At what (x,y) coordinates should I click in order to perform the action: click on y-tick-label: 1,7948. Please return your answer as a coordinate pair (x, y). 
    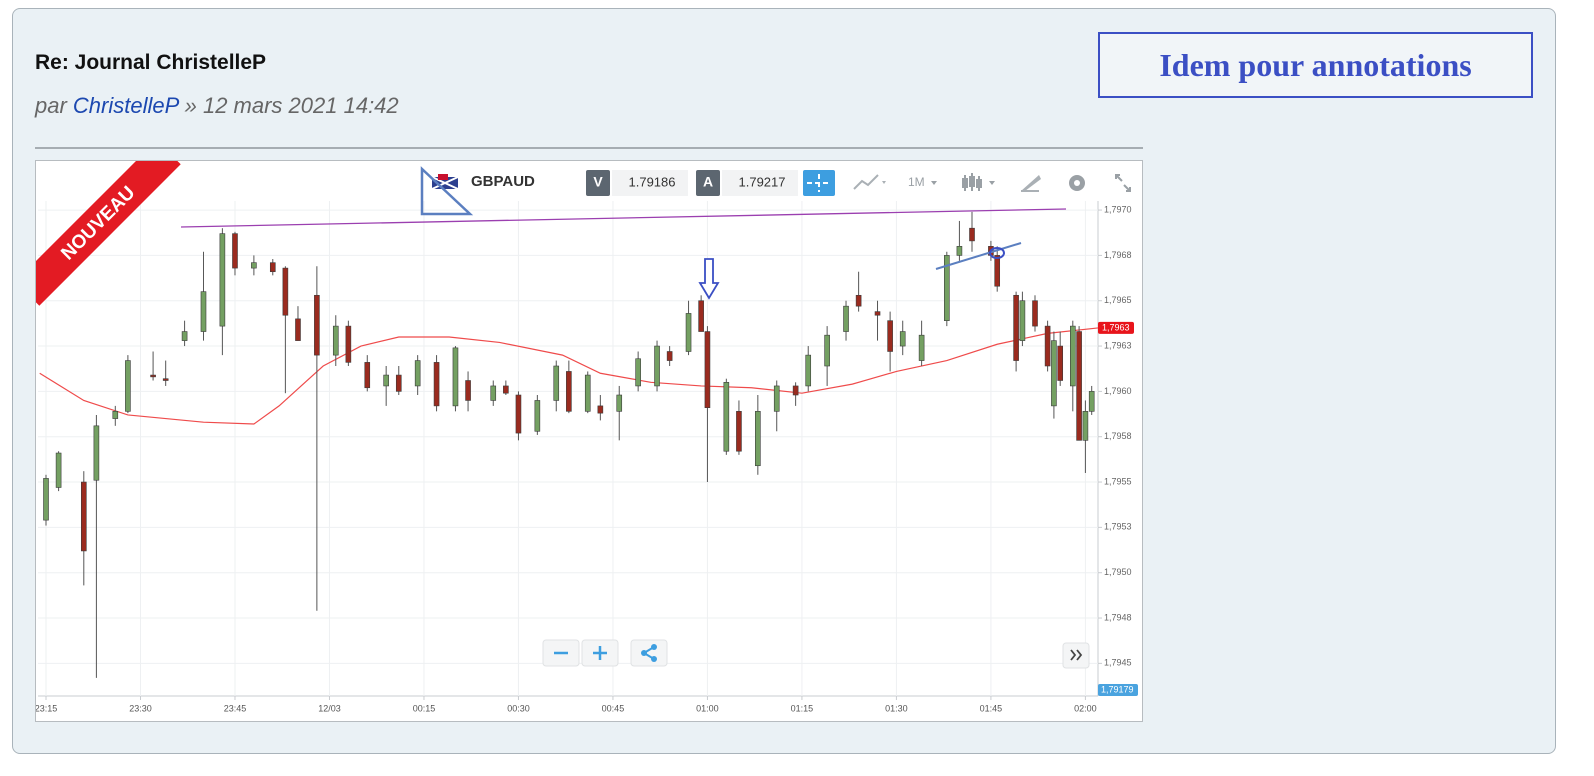
    Looking at the image, I should click on (1118, 617).